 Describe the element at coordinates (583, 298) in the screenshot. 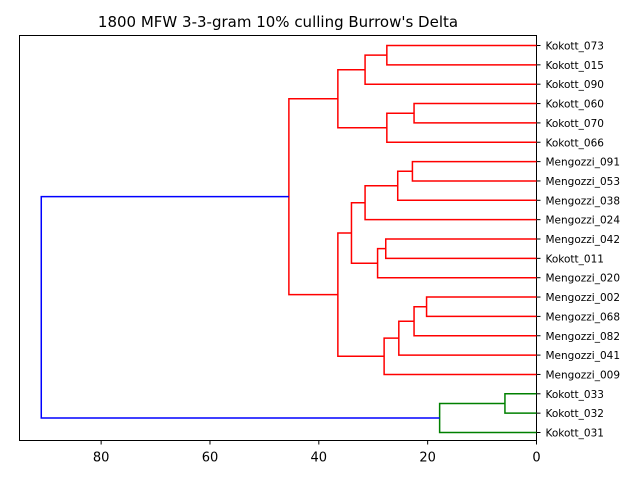

I see `leaf-label: Mengozzi_002` at that location.